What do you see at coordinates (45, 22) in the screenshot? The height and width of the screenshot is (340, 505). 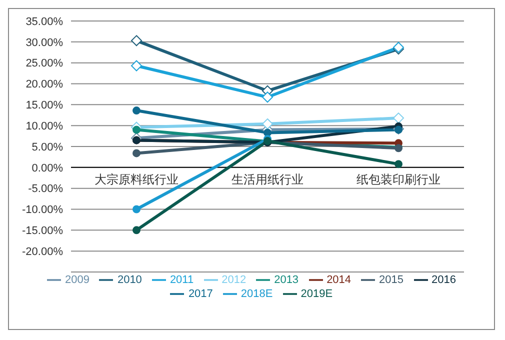 I see `y-tick-label: 35.00%` at bounding box center [45, 22].